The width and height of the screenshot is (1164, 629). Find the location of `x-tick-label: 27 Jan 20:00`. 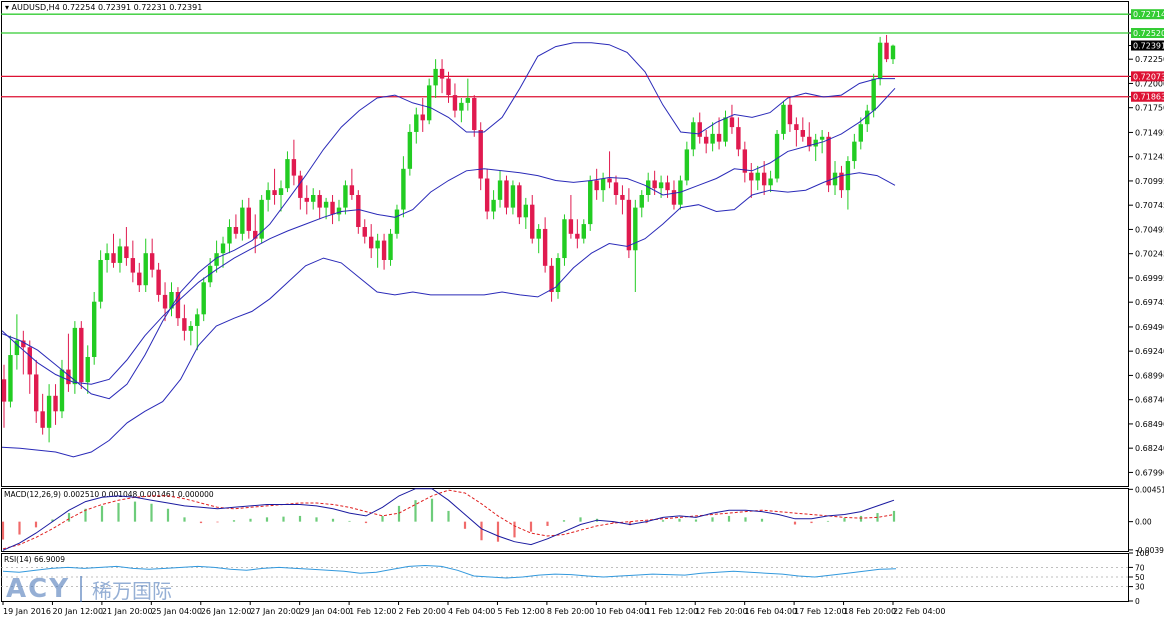

x-tick-label: 27 Jan 20:00 is located at coordinates (275, 611).